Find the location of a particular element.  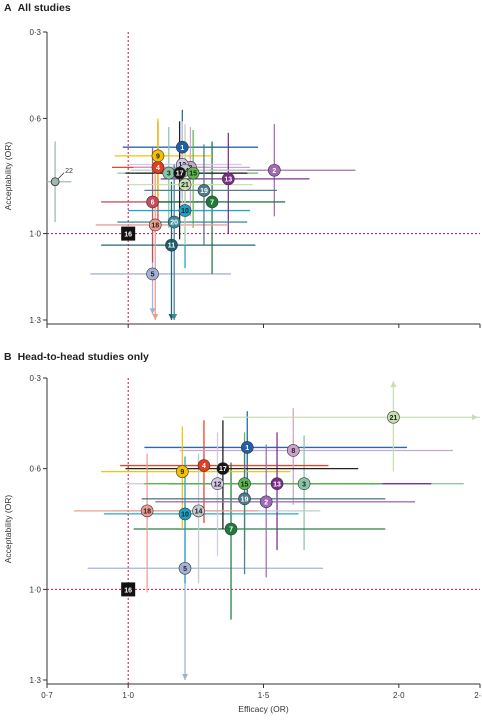

pb-marker-label-13: 13 is located at coordinates (277, 484).